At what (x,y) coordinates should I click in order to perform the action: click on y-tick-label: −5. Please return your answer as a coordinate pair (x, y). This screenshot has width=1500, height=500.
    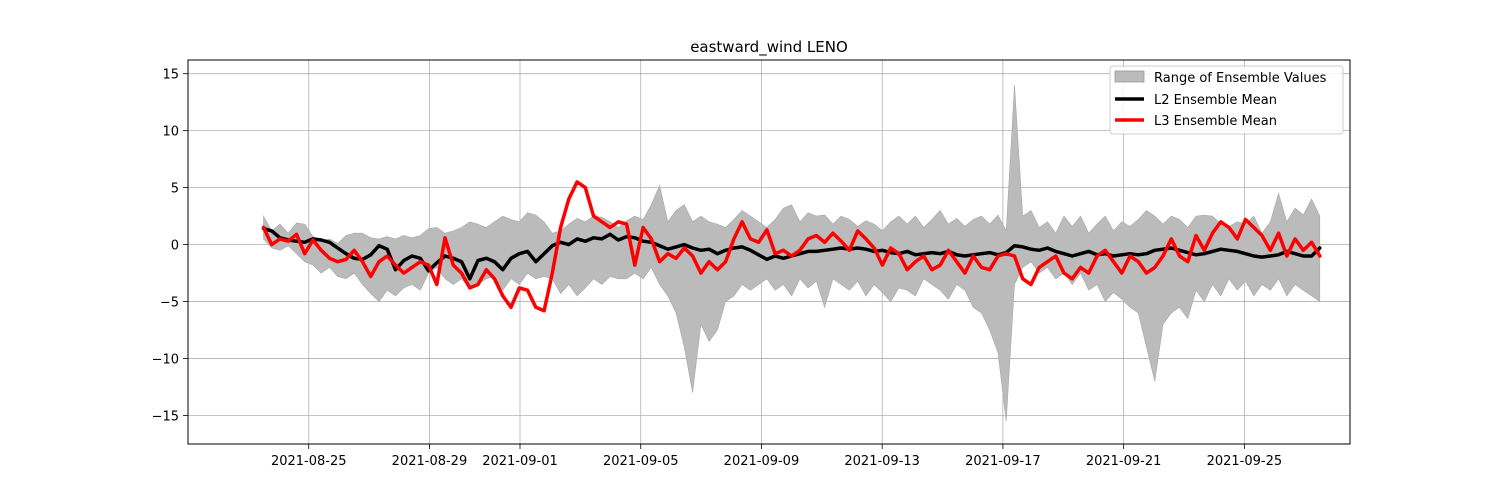
    Looking at the image, I should click on (169, 303).